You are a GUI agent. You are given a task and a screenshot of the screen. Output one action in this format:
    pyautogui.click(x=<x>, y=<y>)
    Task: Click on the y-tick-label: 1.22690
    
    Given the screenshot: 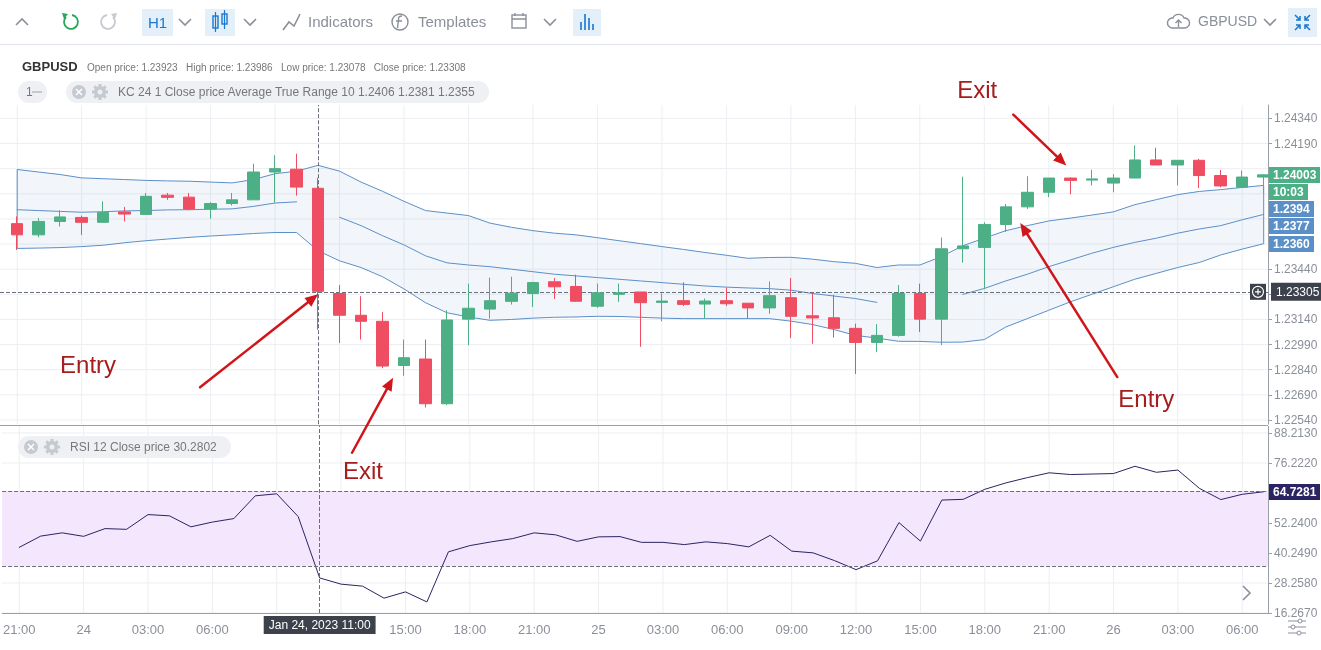 What is the action you would take?
    pyautogui.click(x=1296, y=394)
    